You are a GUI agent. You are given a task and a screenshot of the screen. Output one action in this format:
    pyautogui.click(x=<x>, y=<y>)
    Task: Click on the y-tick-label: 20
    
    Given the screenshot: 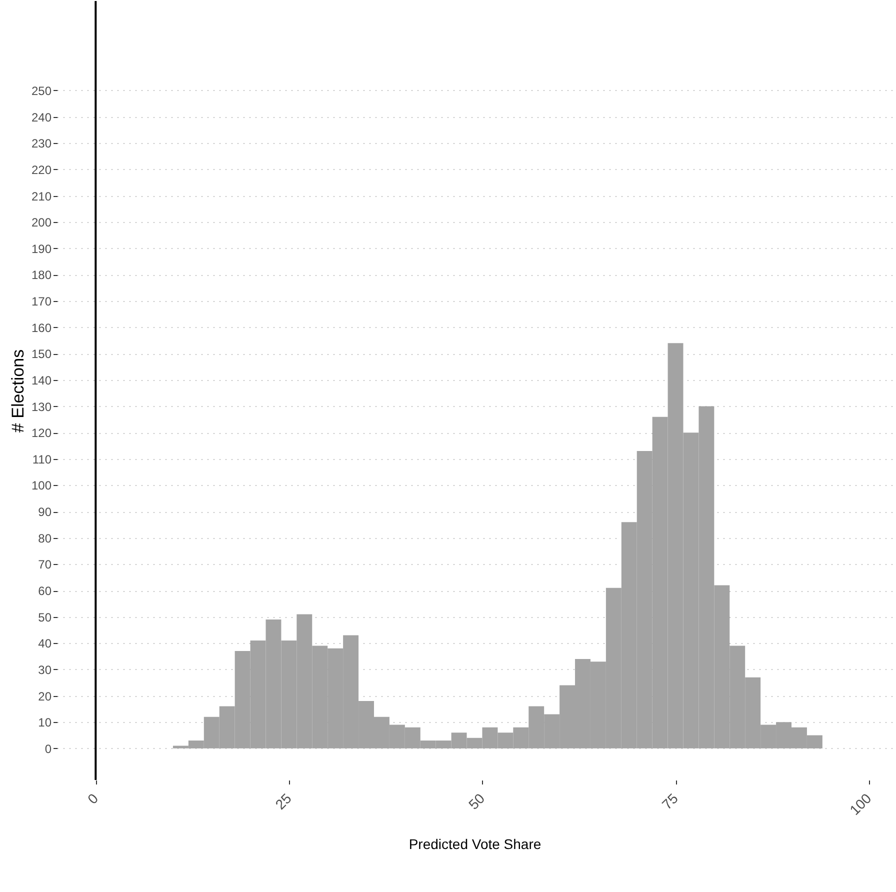 What is the action you would take?
    pyautogui.click(x=45, y=696)
    